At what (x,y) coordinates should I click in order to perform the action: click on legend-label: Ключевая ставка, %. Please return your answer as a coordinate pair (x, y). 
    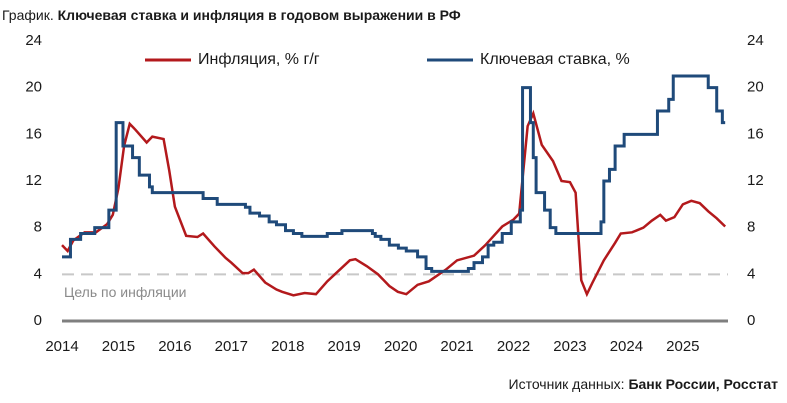
    Looking at the image, I should click on (555, 59).